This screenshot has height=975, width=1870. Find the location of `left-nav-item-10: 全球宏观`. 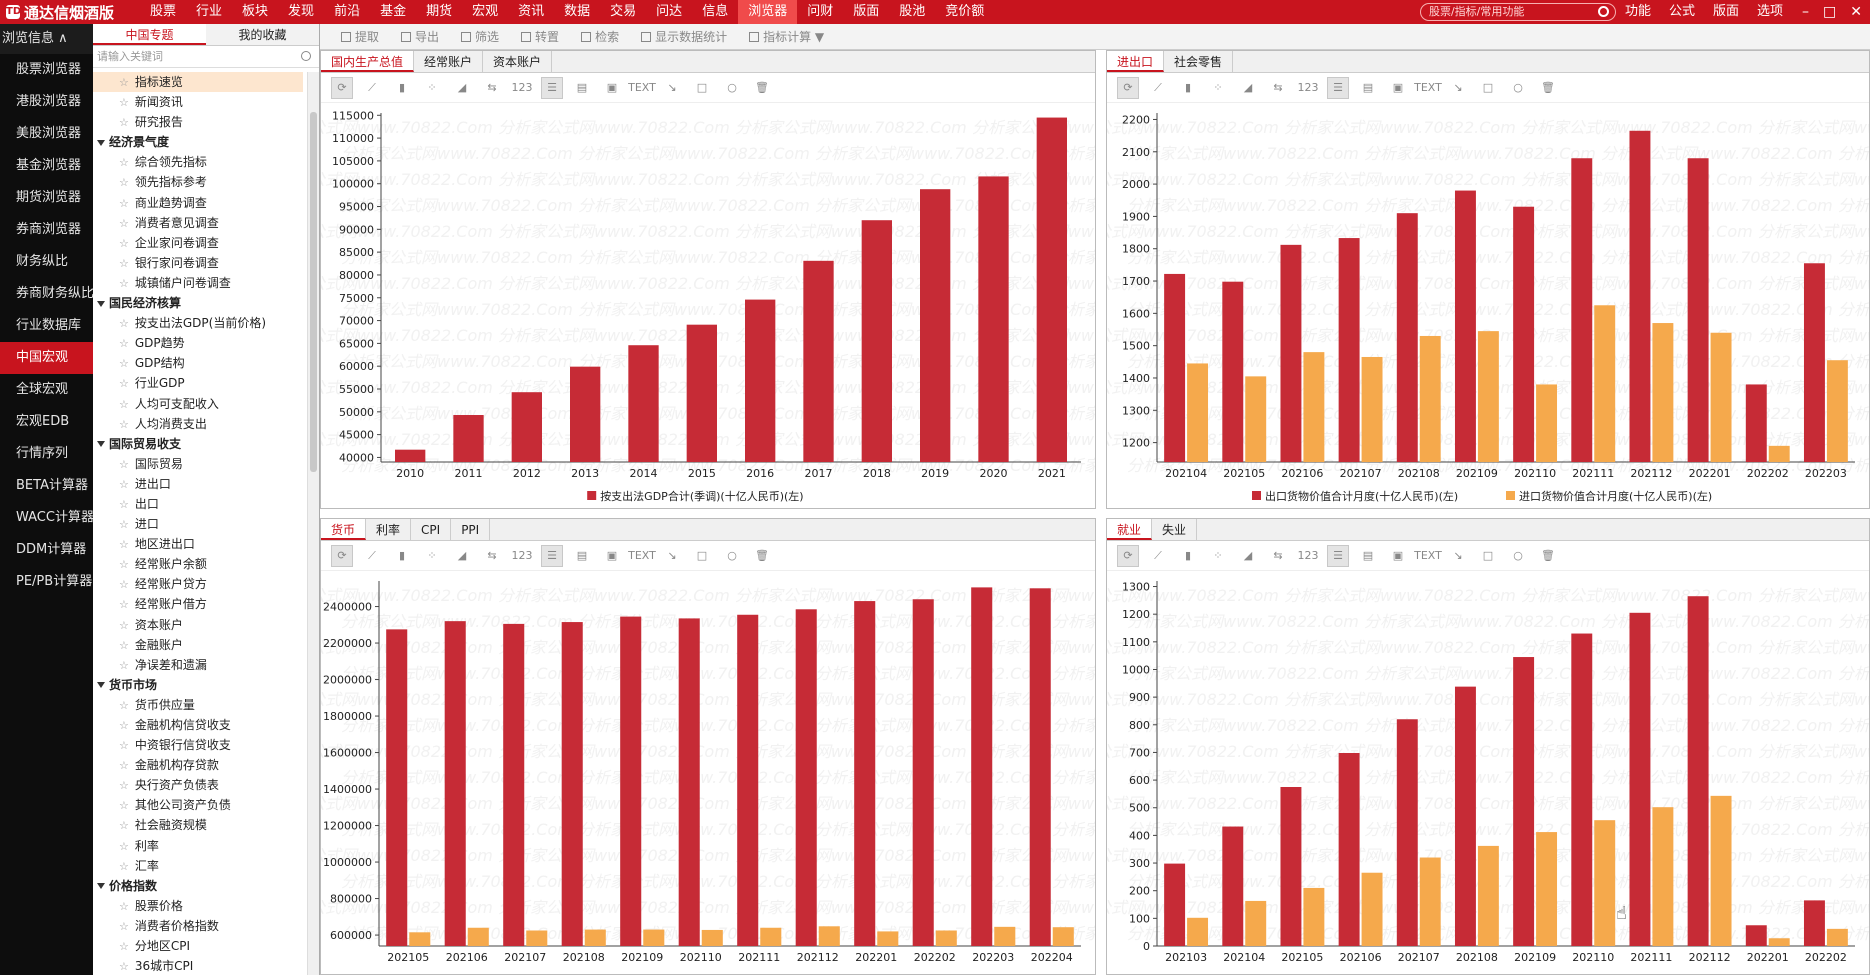

left-nav-item-10: 全球宏观 is located at coordinates (42, 389).